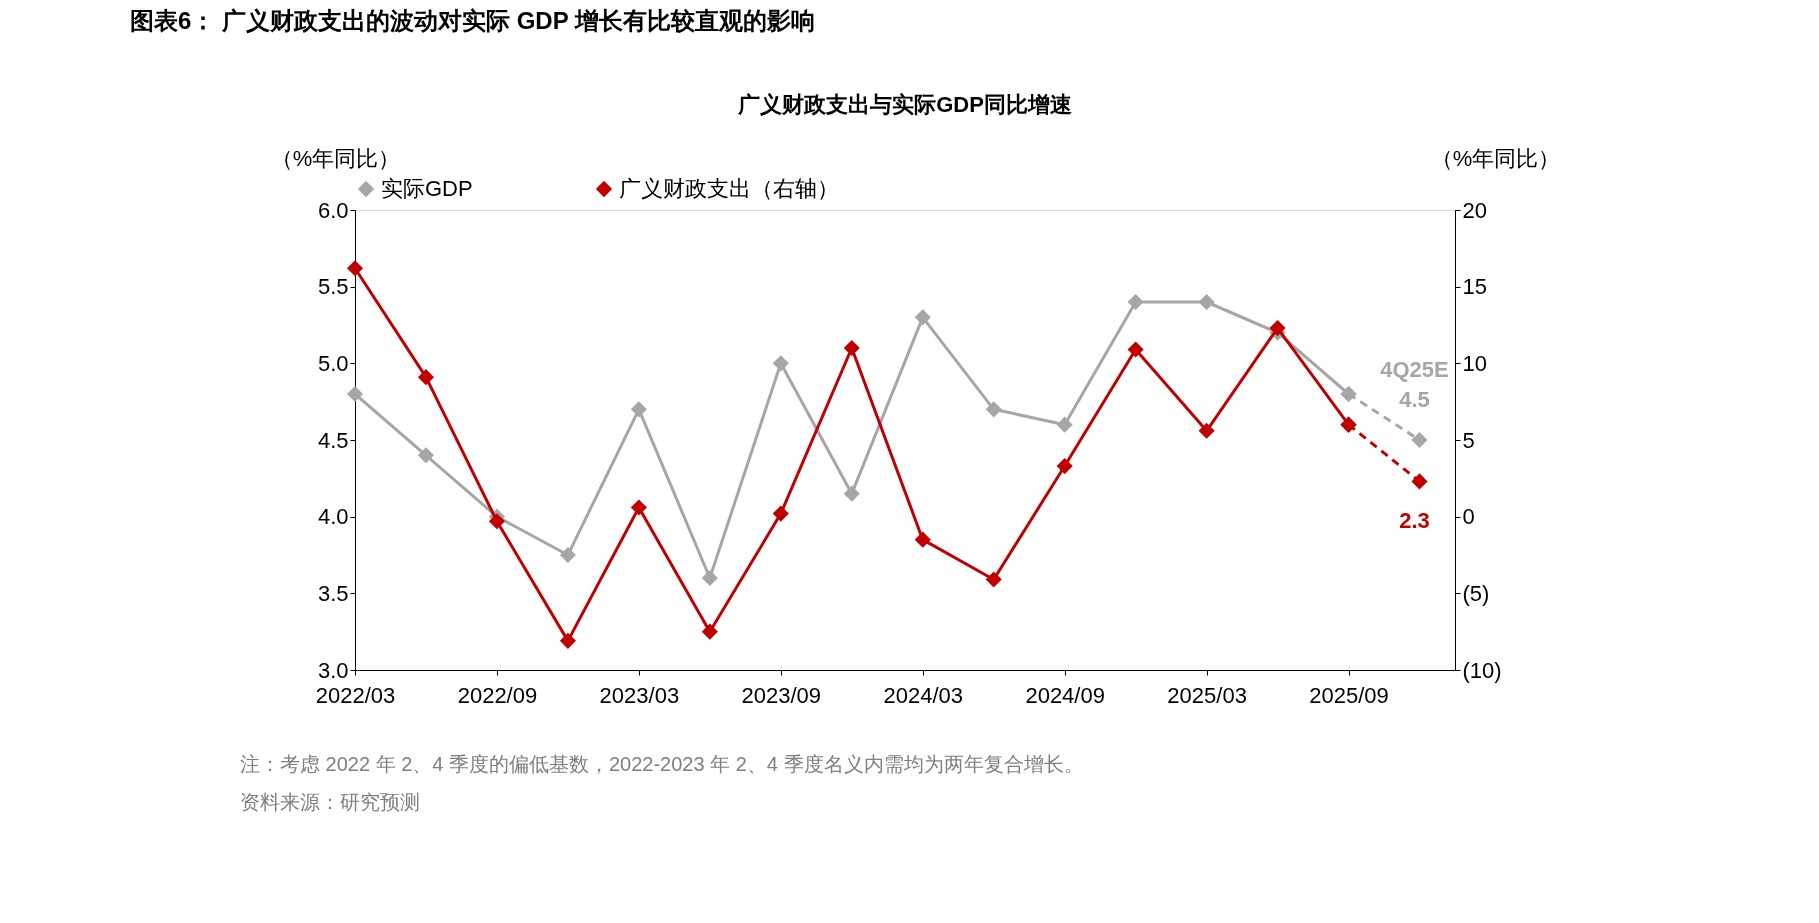 The width and height of the screenshot is (1819, 923). What do you see at coordinates (904, 104) in the screenshot?
I see `chart-subtitle: 广义财政支出与实际GDP同比增速` at bounding box center [904, 104].